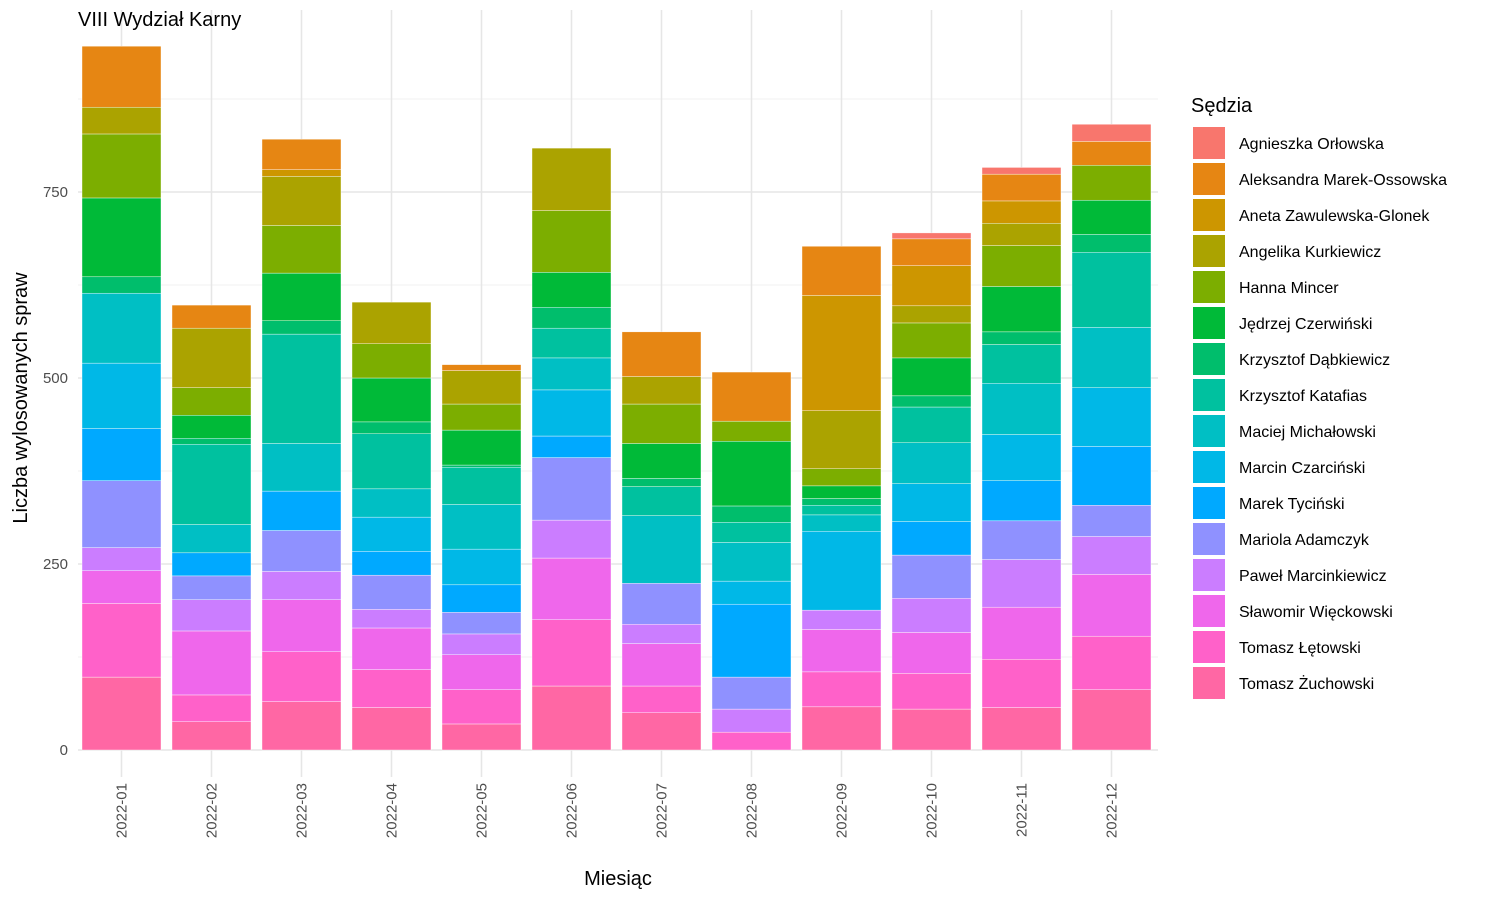 This screenshot has height=900, width=1500. I want to click on x-tick-label: 2022-04, so click(392, 810).